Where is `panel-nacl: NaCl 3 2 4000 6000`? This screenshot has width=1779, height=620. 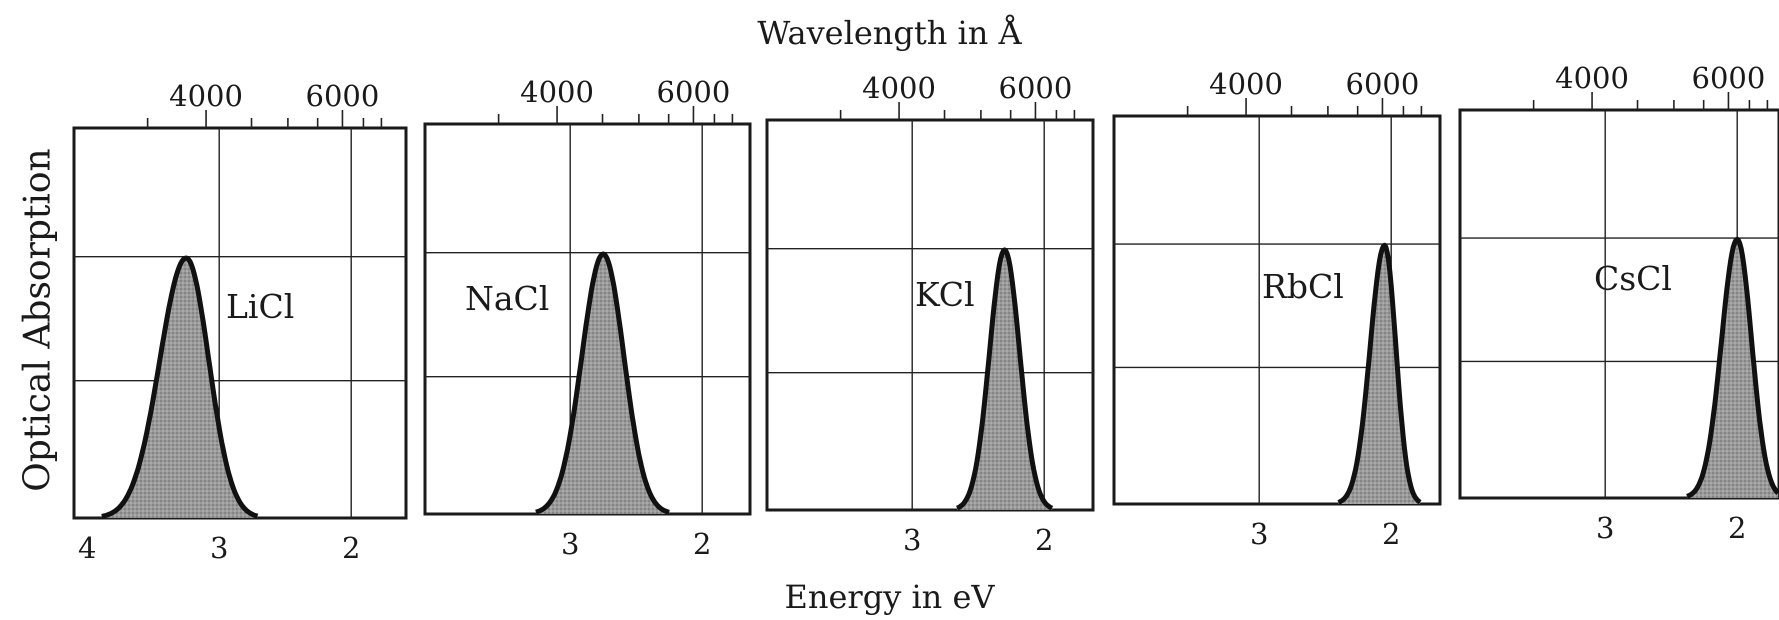
panel-nacl: NaCl 3 2 4000 6000 is located at coordinates (587, 318).